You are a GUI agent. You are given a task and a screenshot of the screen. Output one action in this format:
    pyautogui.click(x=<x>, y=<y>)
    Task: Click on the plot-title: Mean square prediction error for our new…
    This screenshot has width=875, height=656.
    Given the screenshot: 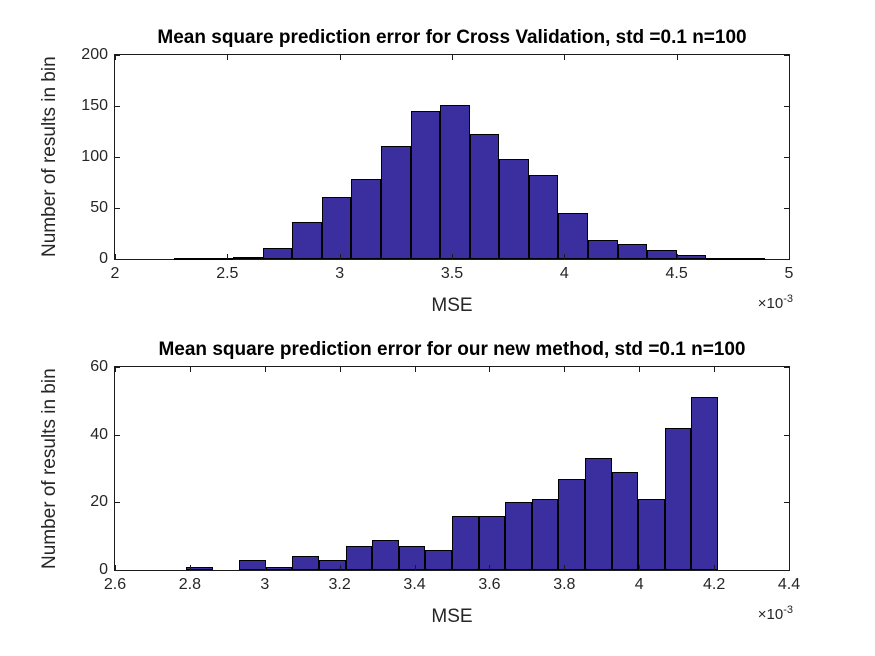 What is the action you would take?
    pyautogui.click(x=452, y=349)
    